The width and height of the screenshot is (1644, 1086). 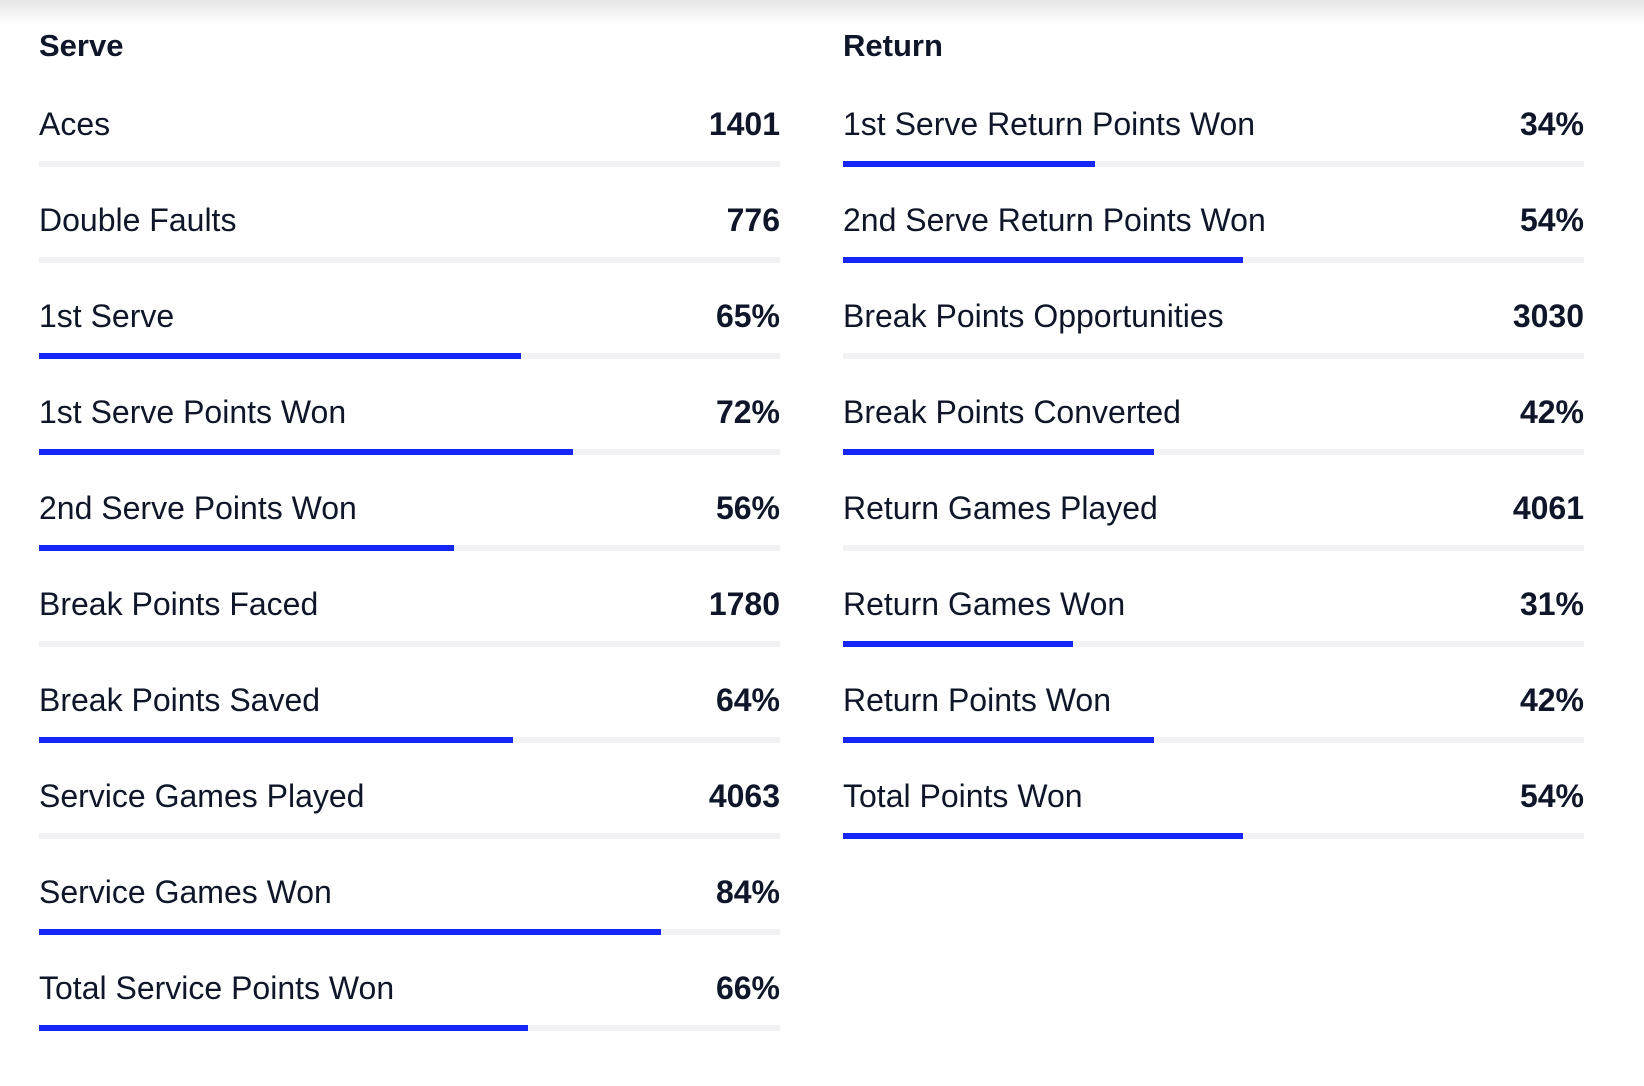 What do you see at coordinates (409, 536) in the screenshot?
I see `serve-stat-row: 2nd Serve Points Won 56%` at bounding box center [409, 536].